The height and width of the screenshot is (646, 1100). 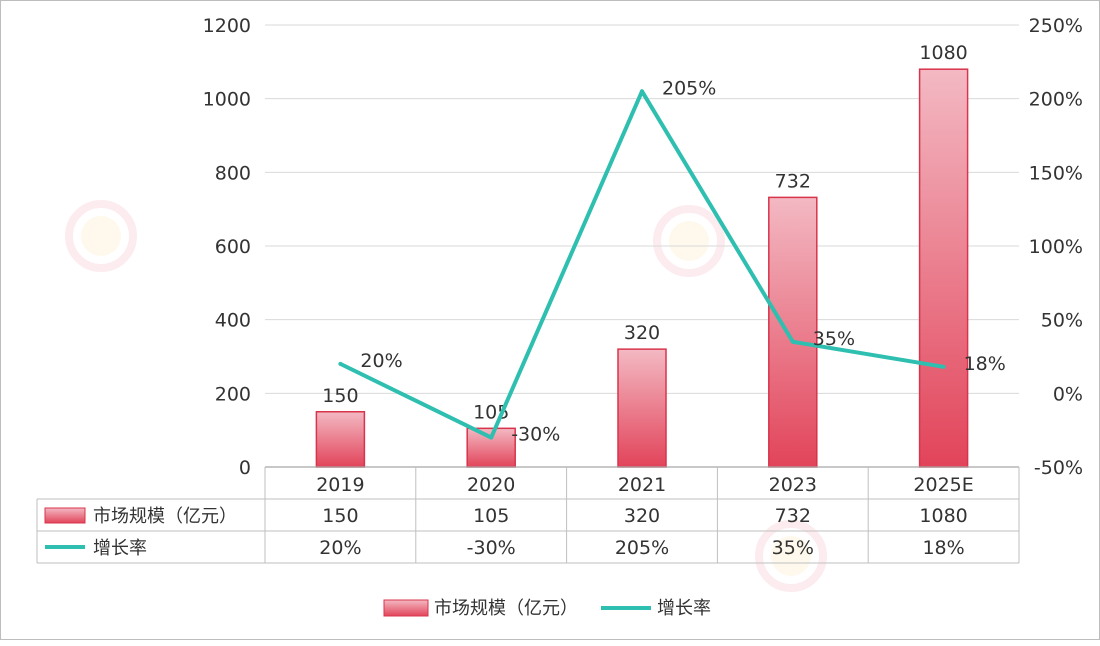 I want to click on line-value-label: 20%, so click(x=381, y=361).